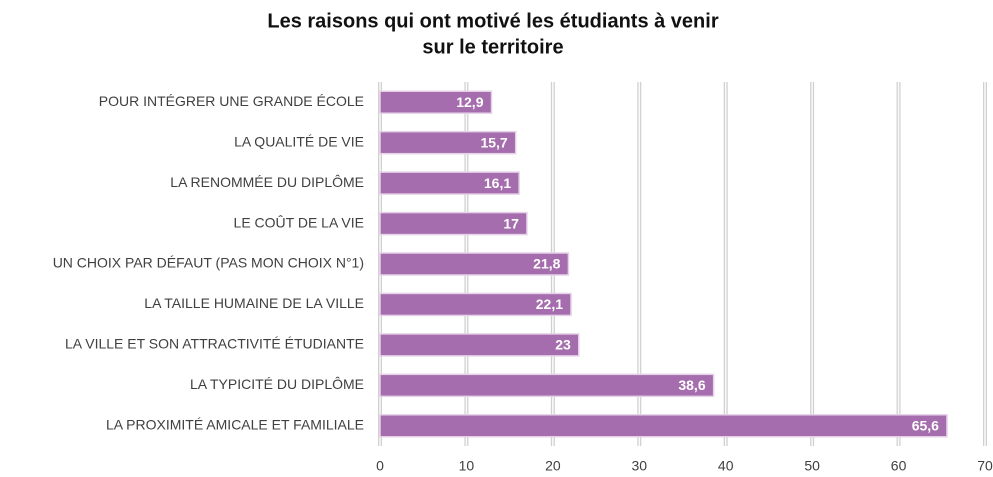  What do you see at coordinates (380, 466) in the screenshot?
I see `x-tick-label: 0` at bounding box center [380, 466].